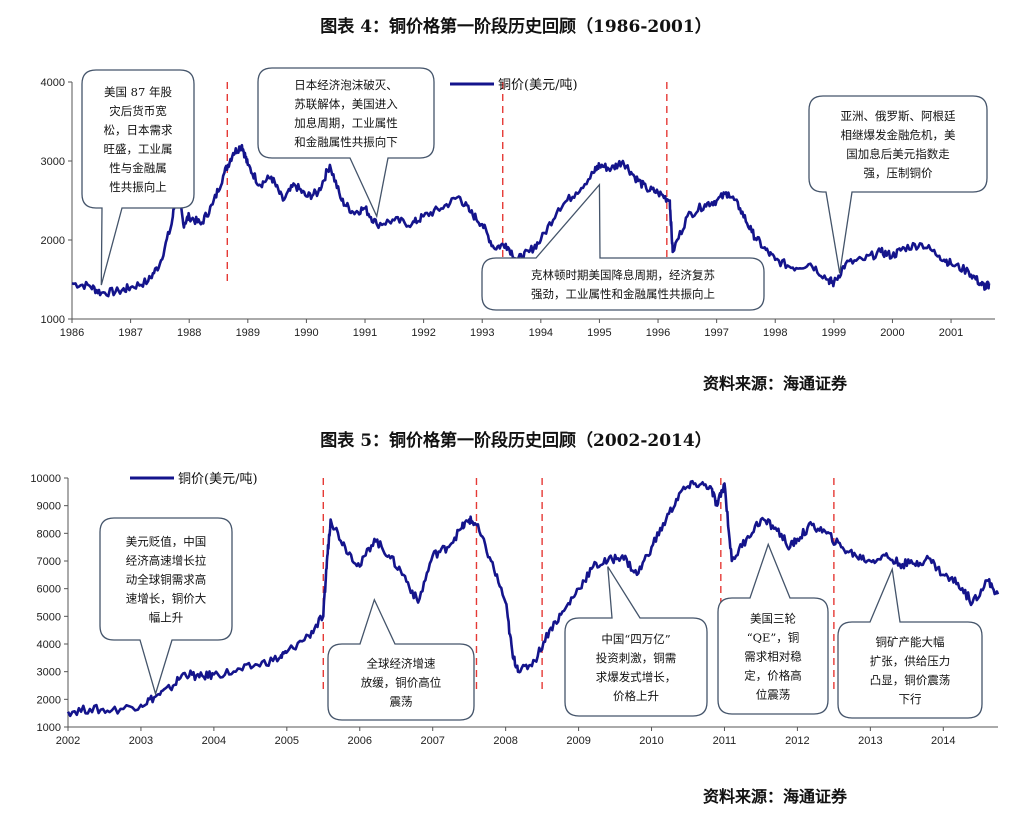 The width and height of the screenshot is (1032, 825). Describe the element at coordinates (138, 149) in the screenshot. I see `callout-text-line: 旺盛，工业属` at that location.